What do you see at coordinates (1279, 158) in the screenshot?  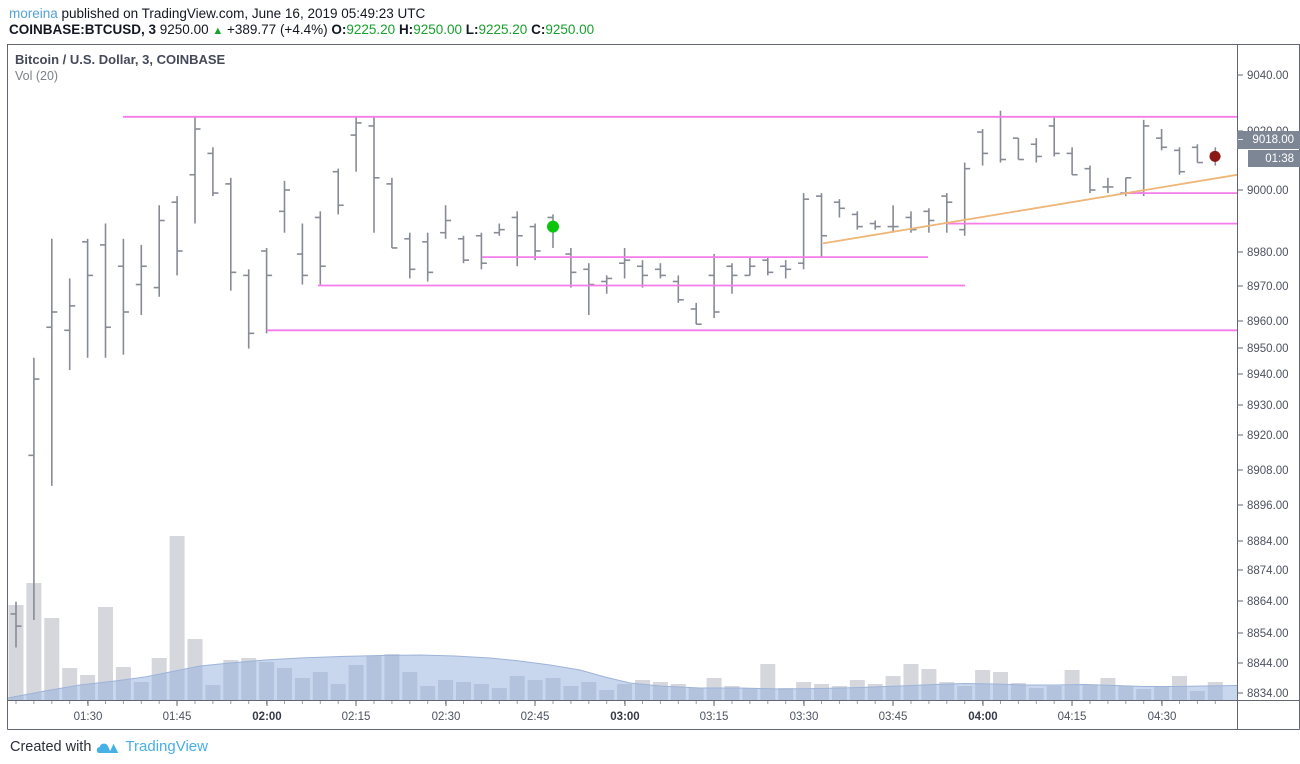 I see `bar-countdown-value: 01:38` at bounding box center [1279, 158].